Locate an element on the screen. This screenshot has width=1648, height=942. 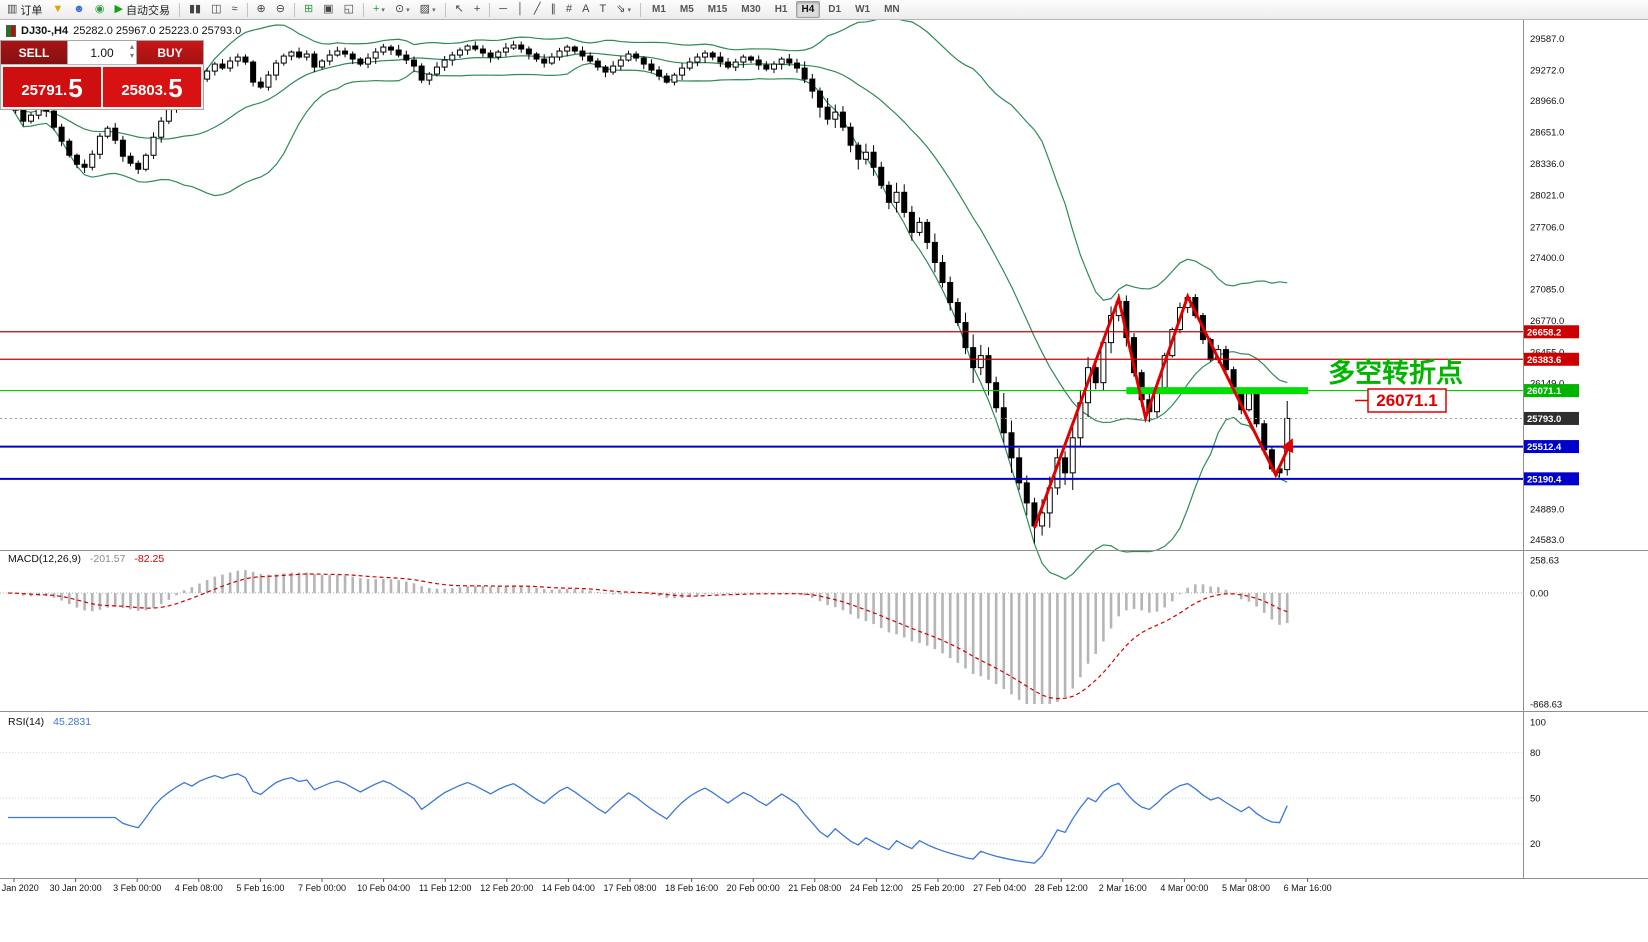
svg-text: 7 Feb 00:00 is located at coordinates (322, 888).